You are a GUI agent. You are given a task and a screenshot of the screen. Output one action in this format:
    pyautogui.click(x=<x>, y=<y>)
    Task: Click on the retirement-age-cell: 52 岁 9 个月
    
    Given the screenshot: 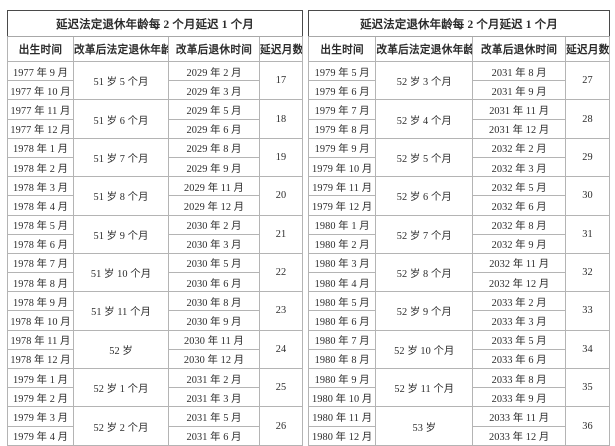 What is the action you would take?
    pyautogui.click(x=424, y=311)
    